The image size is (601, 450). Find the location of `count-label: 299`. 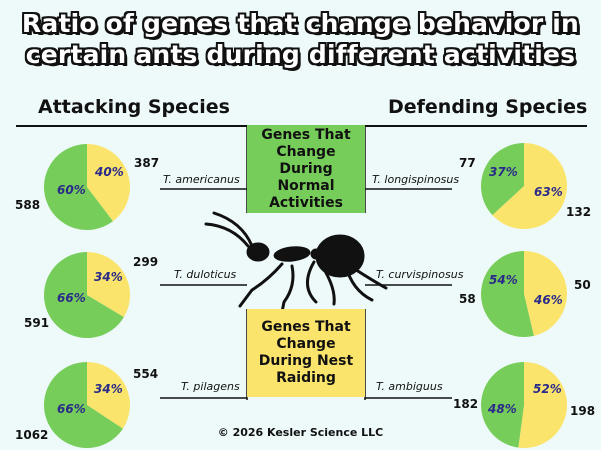

count-label: 299 is located at coordinates (146, 262).